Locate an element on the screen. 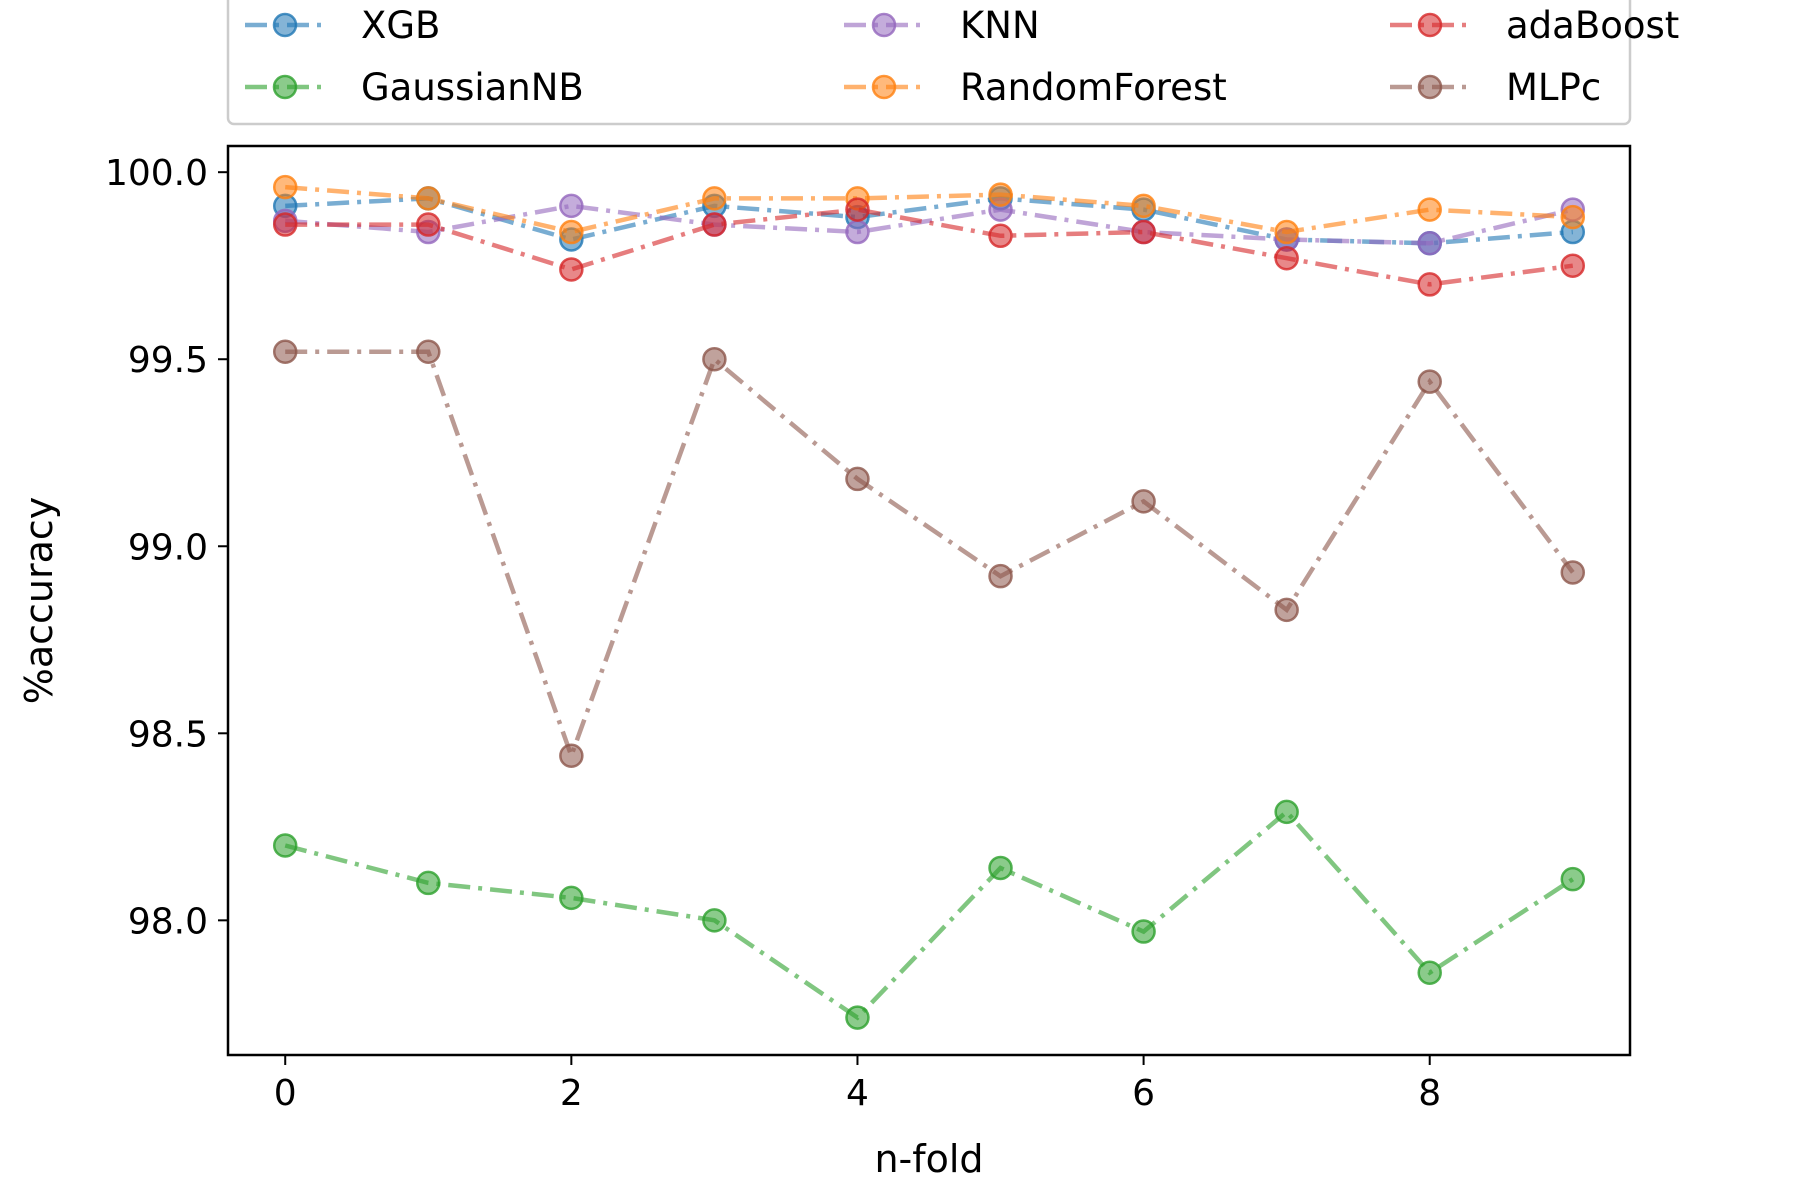  x-tick-label: 2 is located at coordinates (571, 1093).